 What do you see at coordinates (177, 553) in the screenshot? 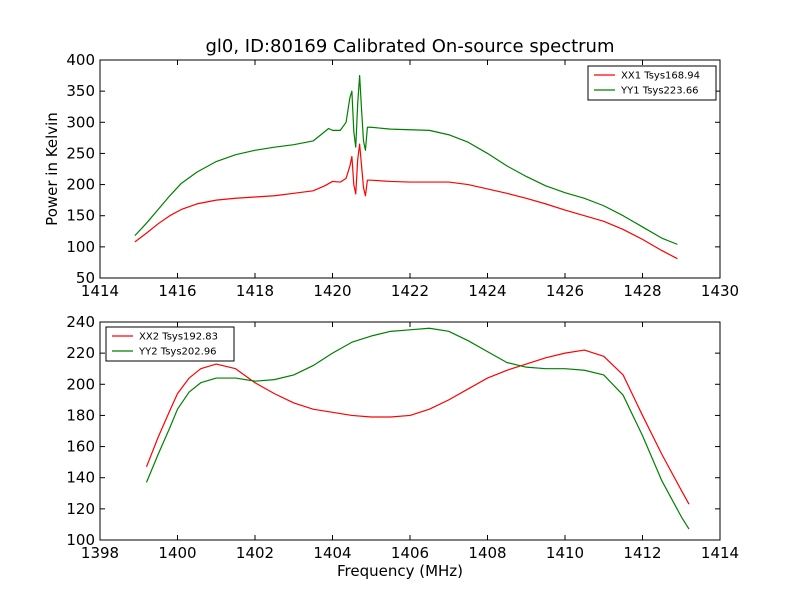
I see `x-tick-label: 1400` at bounding box center [177, 553].